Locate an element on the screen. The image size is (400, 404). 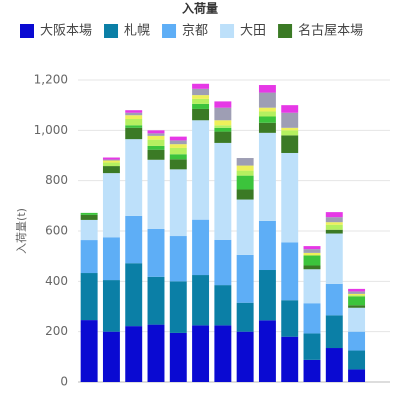
y-tick-label: 200 is located at coordinates (56, 331).